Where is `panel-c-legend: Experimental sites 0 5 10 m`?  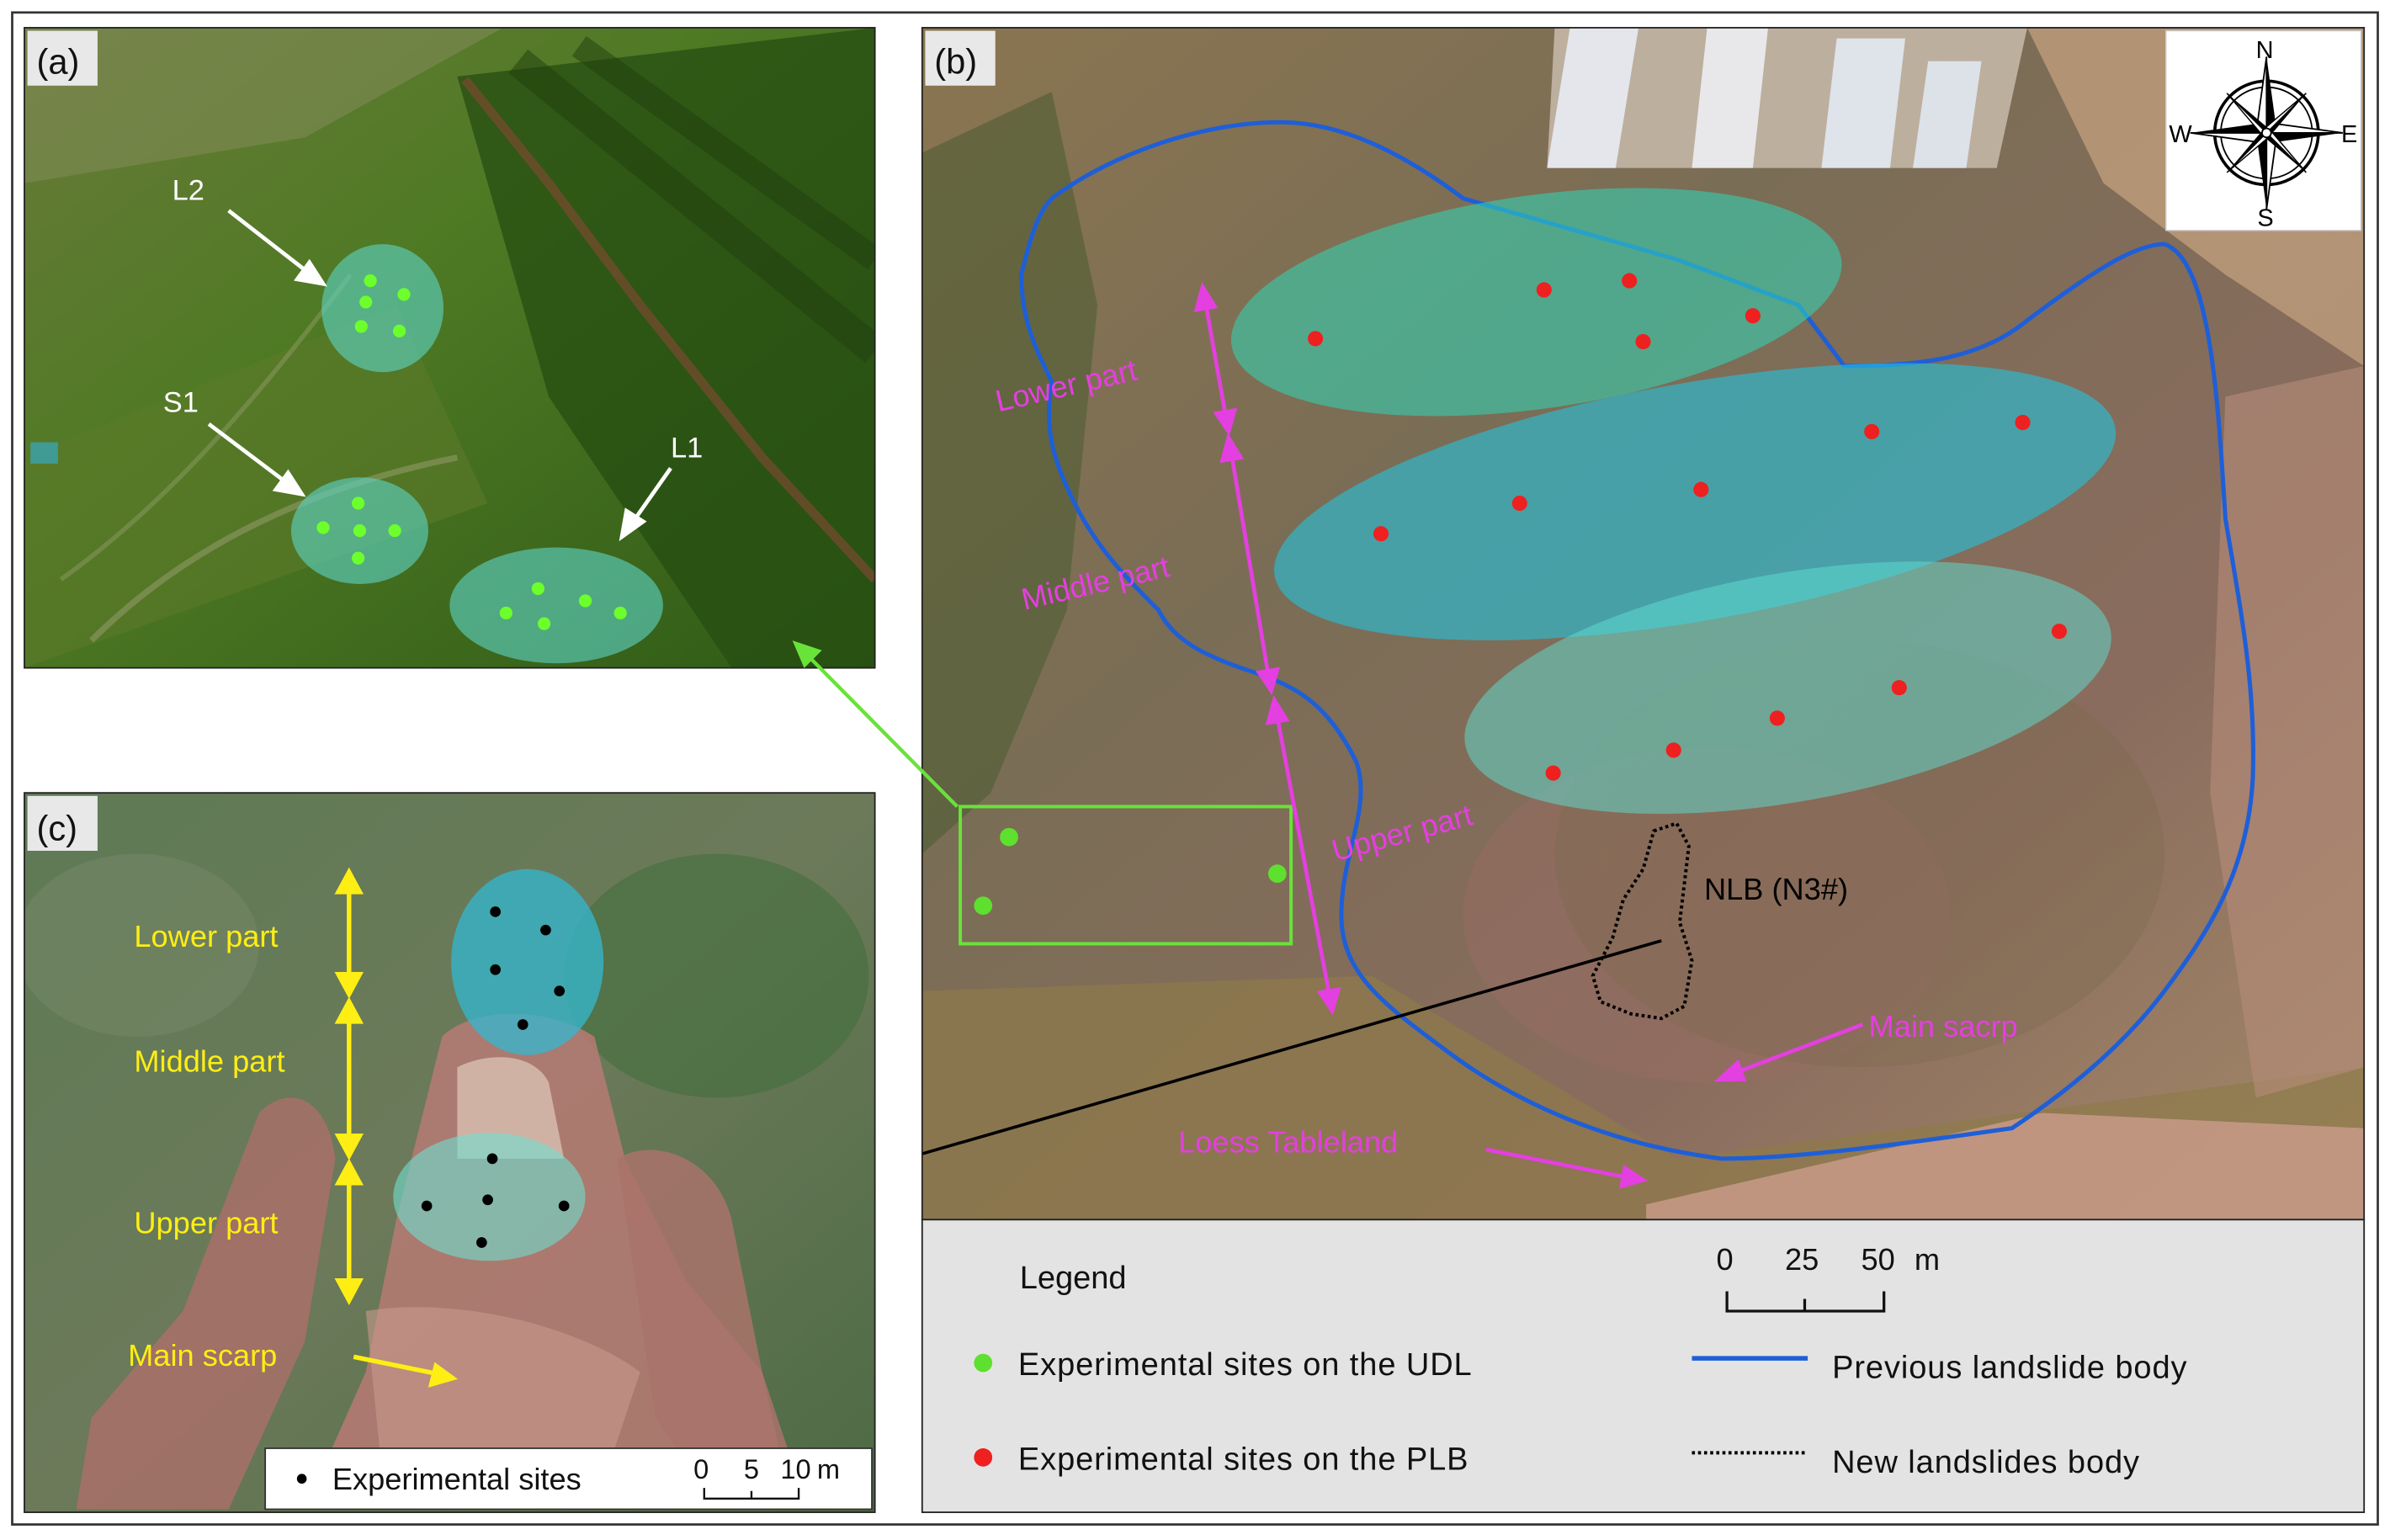
panel-c-legend: Experimental sites 0 5 10 m is located at coordinates (568, 1479).